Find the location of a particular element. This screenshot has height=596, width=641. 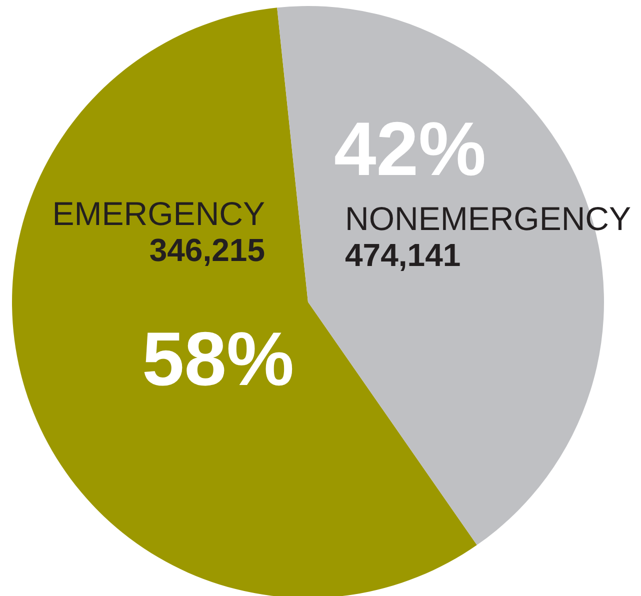

text: 474,141 is located at coordinates (403, 255).